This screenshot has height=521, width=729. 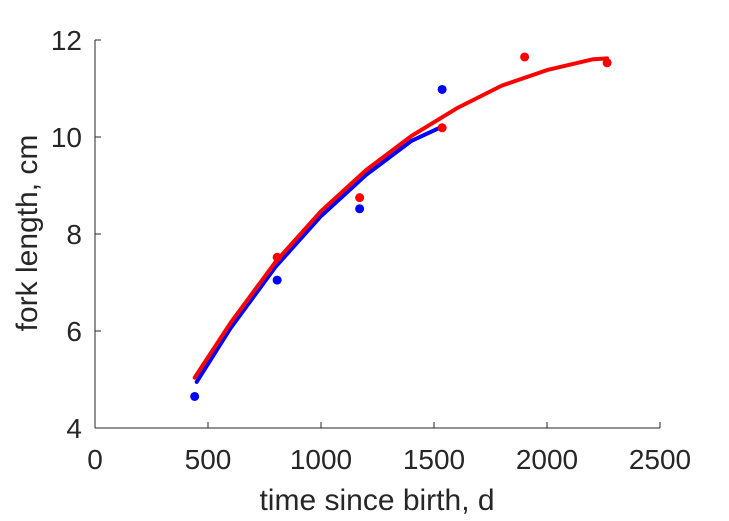 What do you see at coordinates (74, 234) in the screenshot?
I see `y-tick-label: 8` at bounding box center [74, 234].